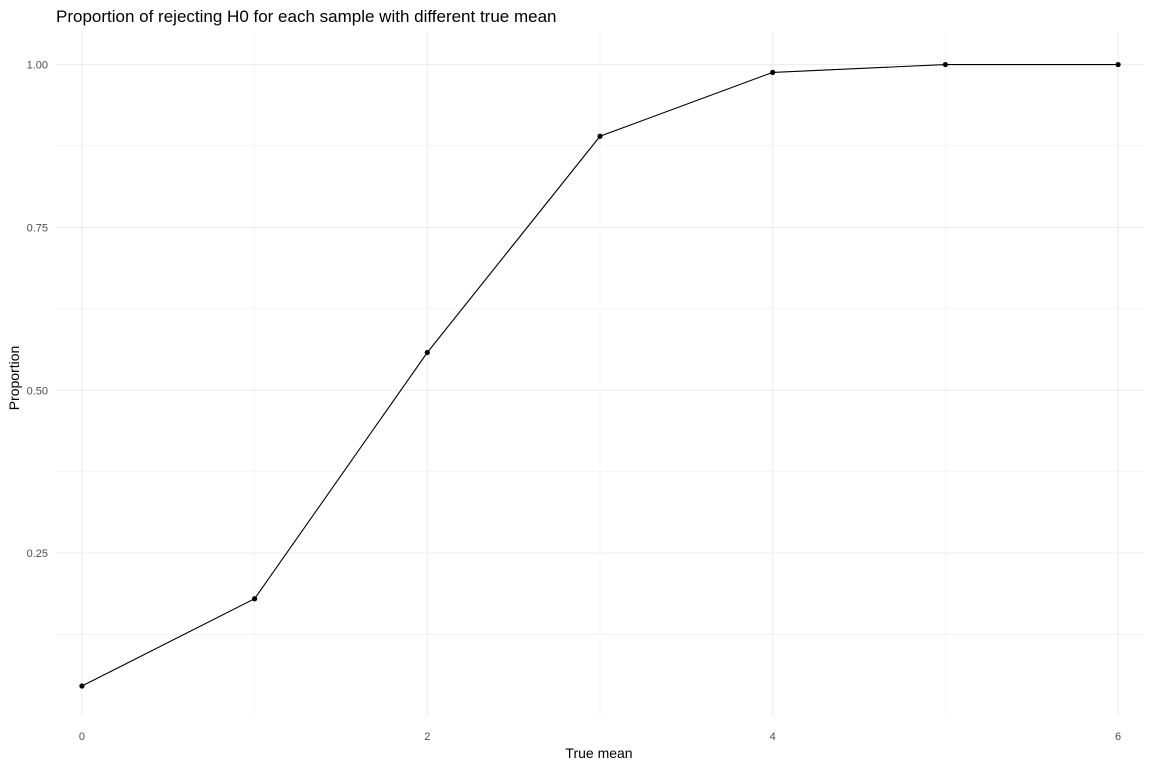 This screenshot has height=768, width=1152. What do you see at coordinates (37, 554) in the screenshot?
I see `y-tick-label: 0.25` at bounding box center [37, 554].